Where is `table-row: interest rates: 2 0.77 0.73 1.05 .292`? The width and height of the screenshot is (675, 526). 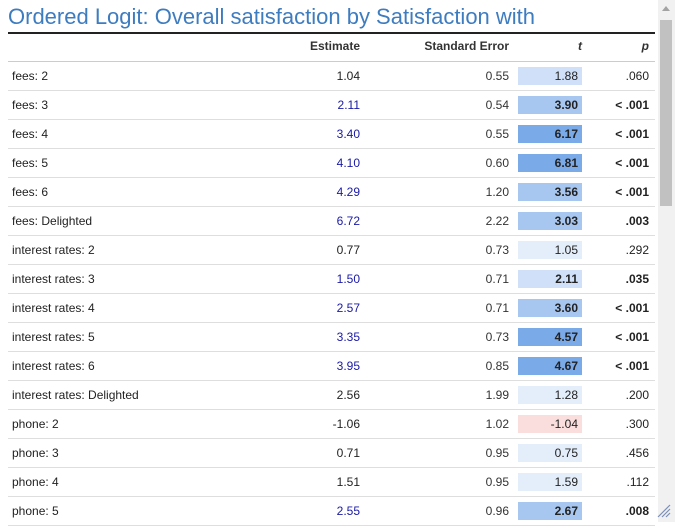 table-row: interest rates: 2 0.77 0.73 1.05 .292 is located at coordinates (331, 250).